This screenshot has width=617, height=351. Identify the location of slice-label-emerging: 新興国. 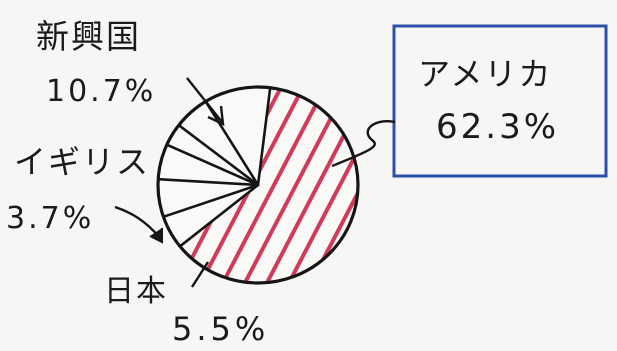
(88, 36).